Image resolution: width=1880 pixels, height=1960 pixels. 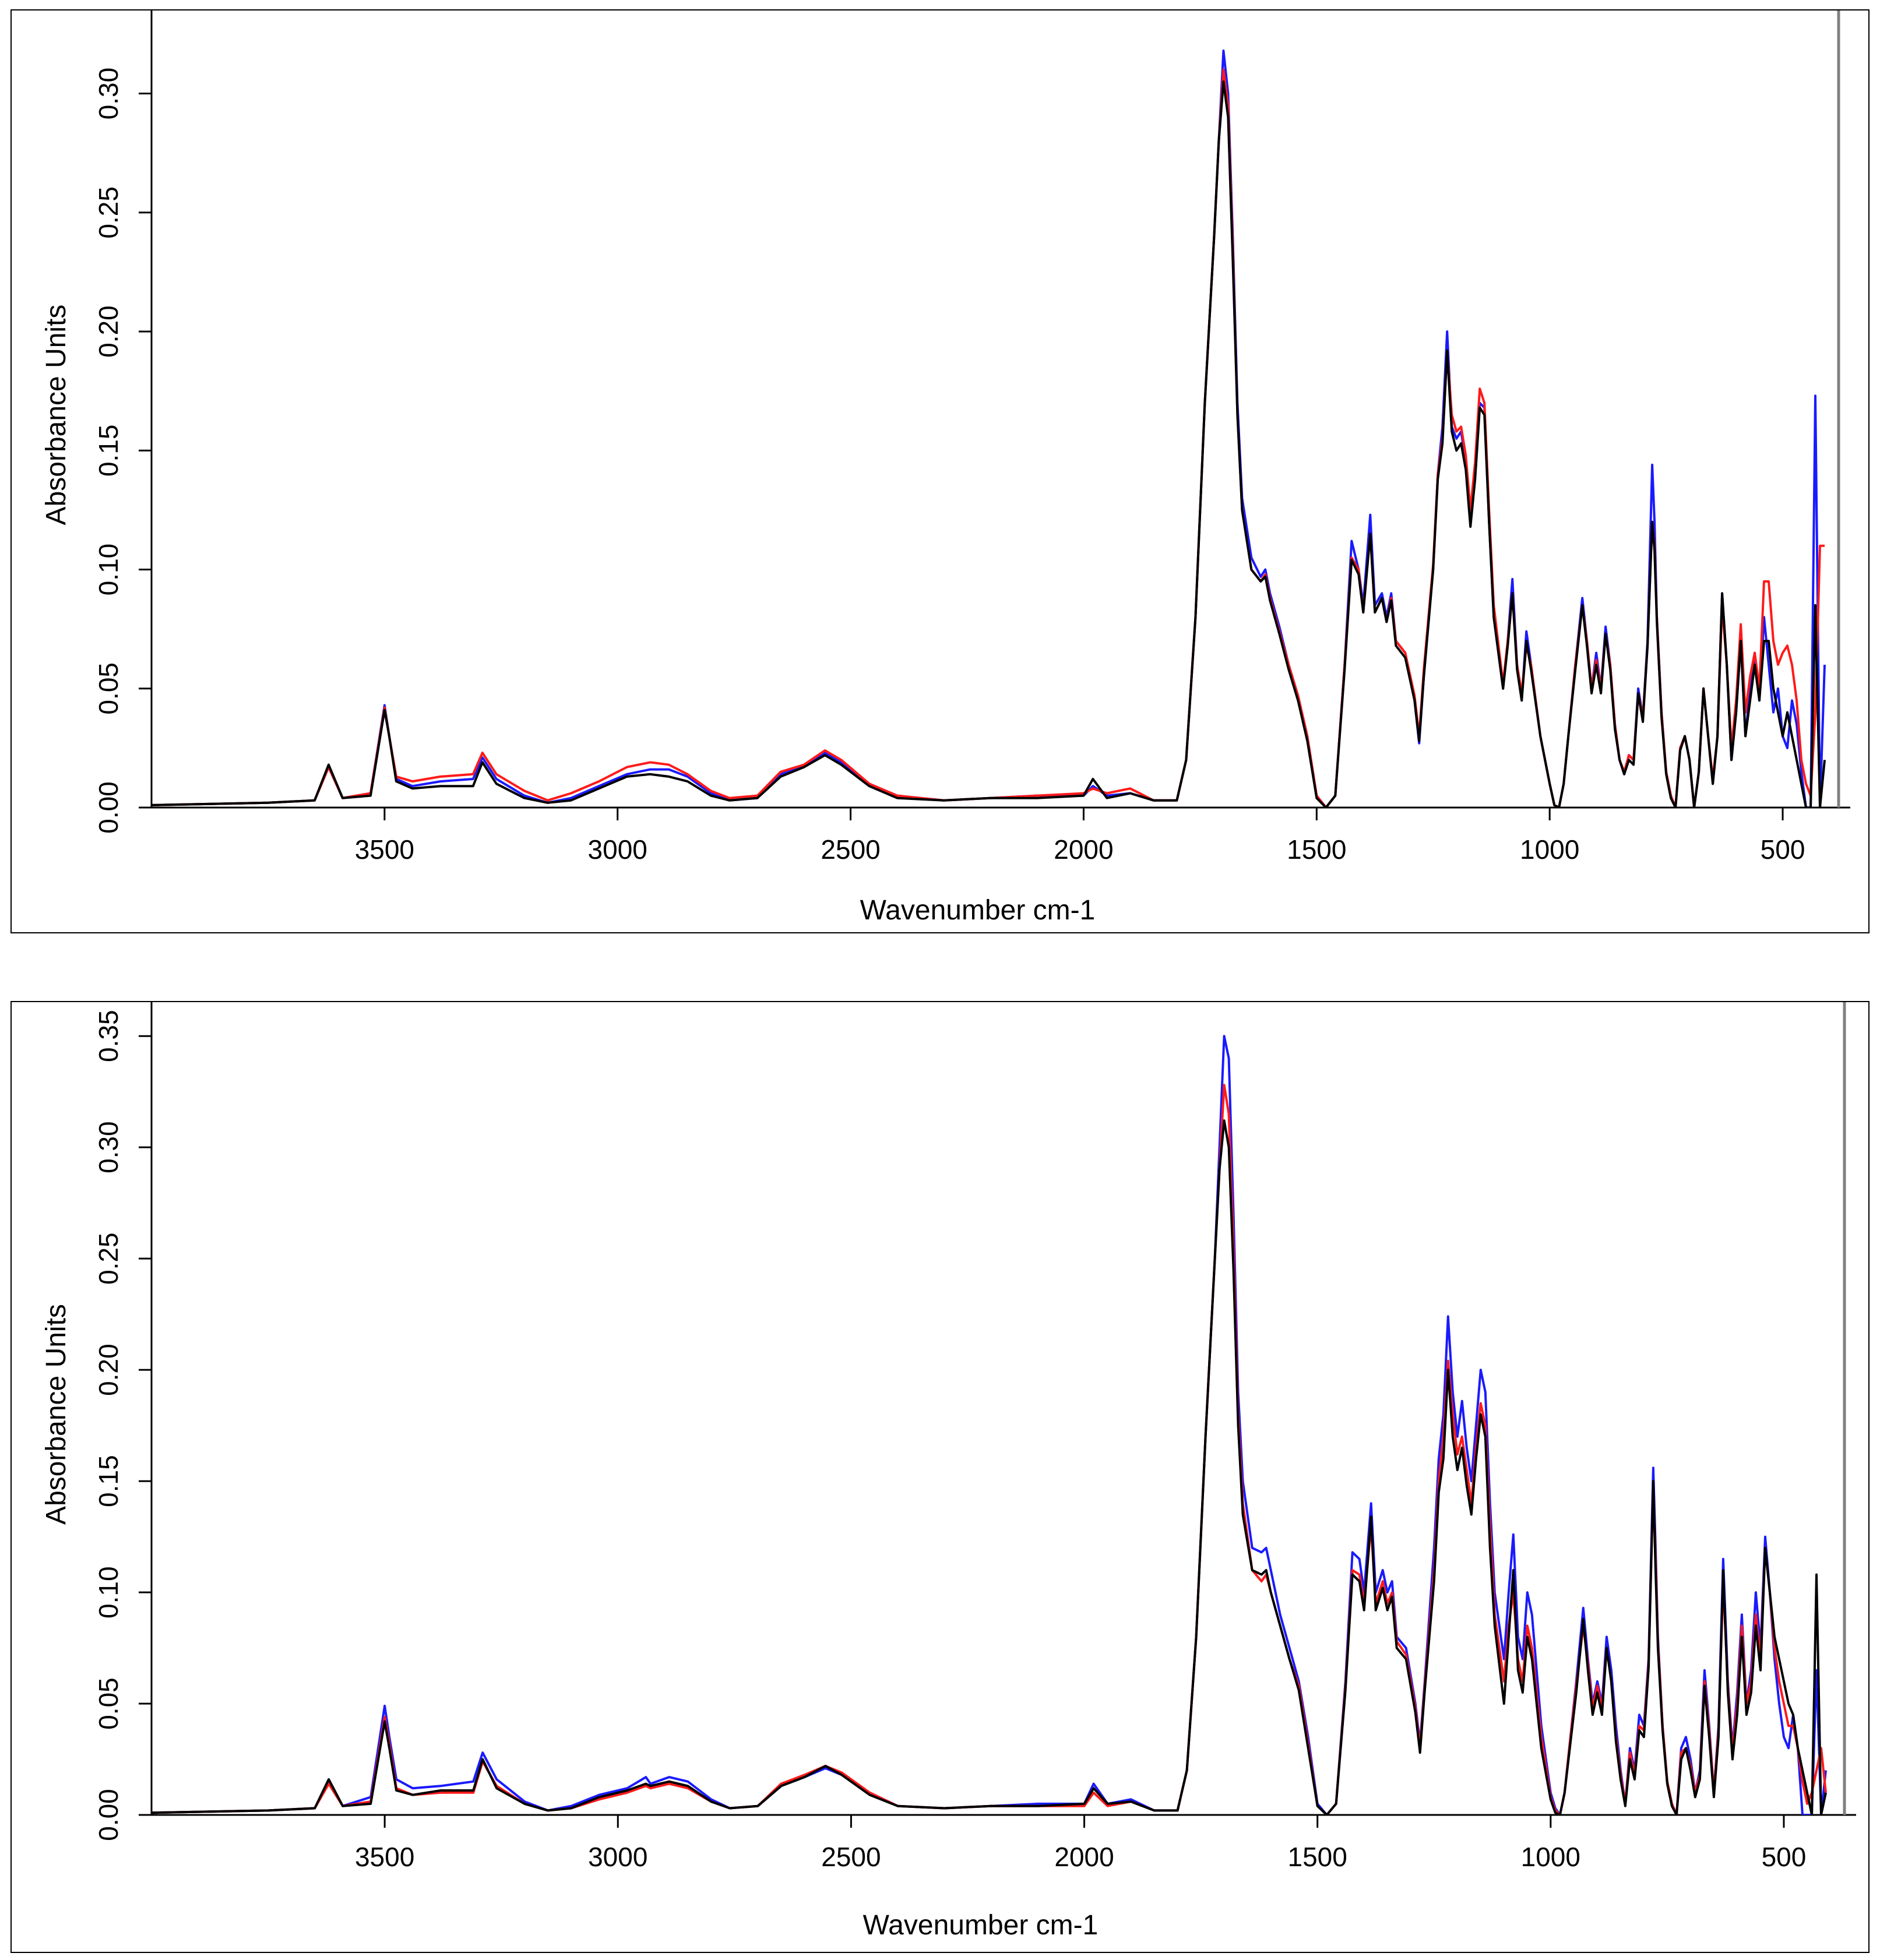 What do you see at coordinates (108, 1036) in the screenshot?
I see `y-tick-label: 0.35` at bounding box center [108, 1036].